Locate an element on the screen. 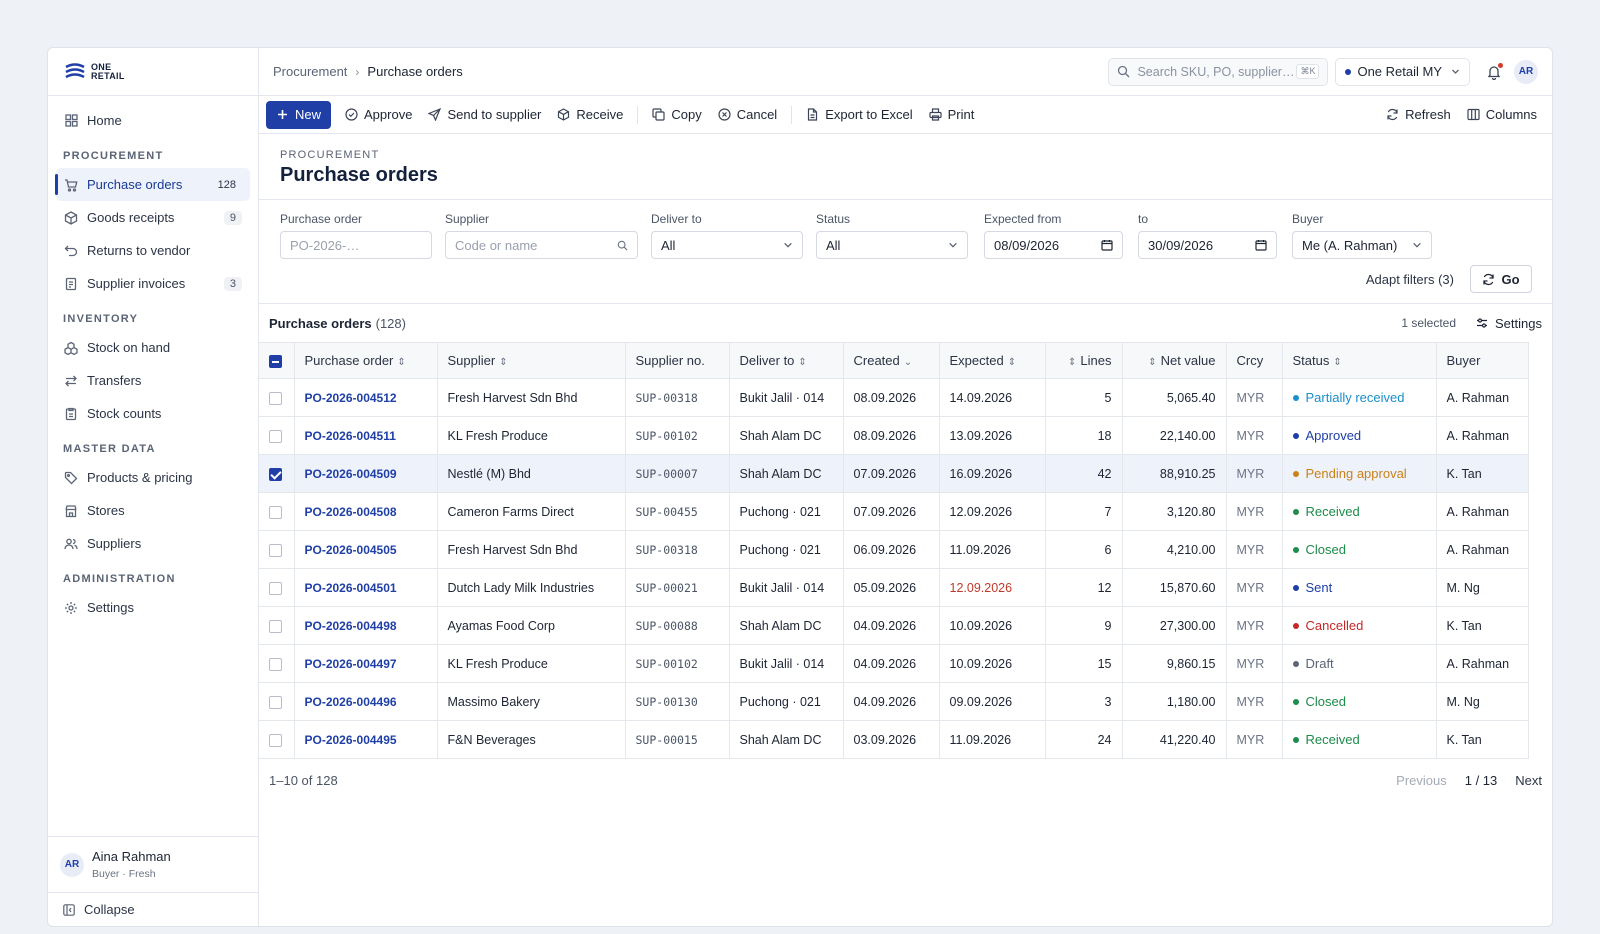 This screenshot has height=934, width=1600. column-purchase-order: Purchase order ⇕ is located at coordinates (365, 360).